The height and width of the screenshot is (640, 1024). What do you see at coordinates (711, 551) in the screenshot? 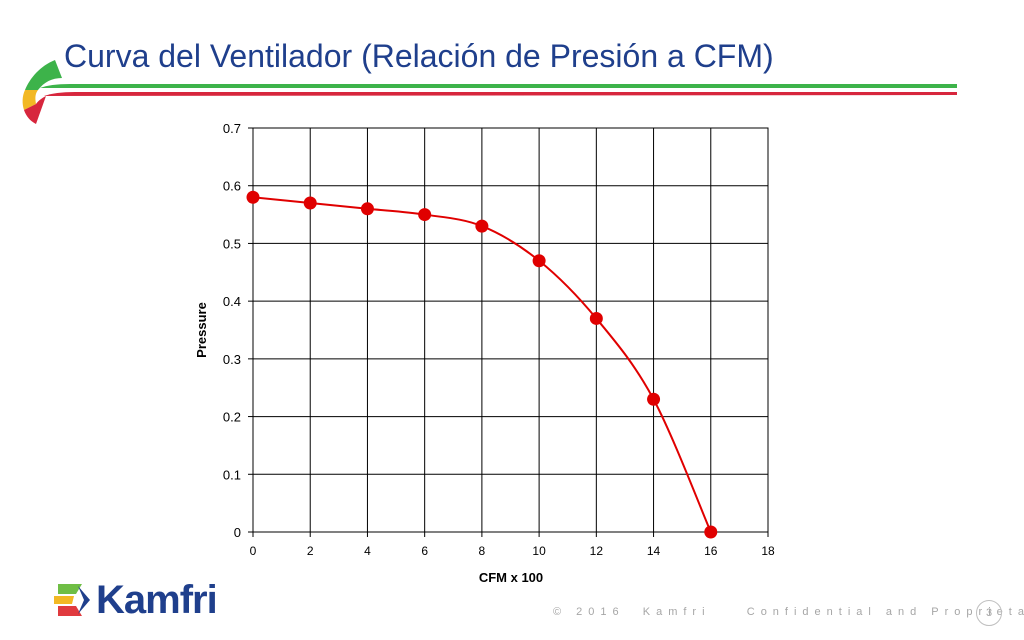
I see `x-tick-label: 16` at bounding box center [711, 551].